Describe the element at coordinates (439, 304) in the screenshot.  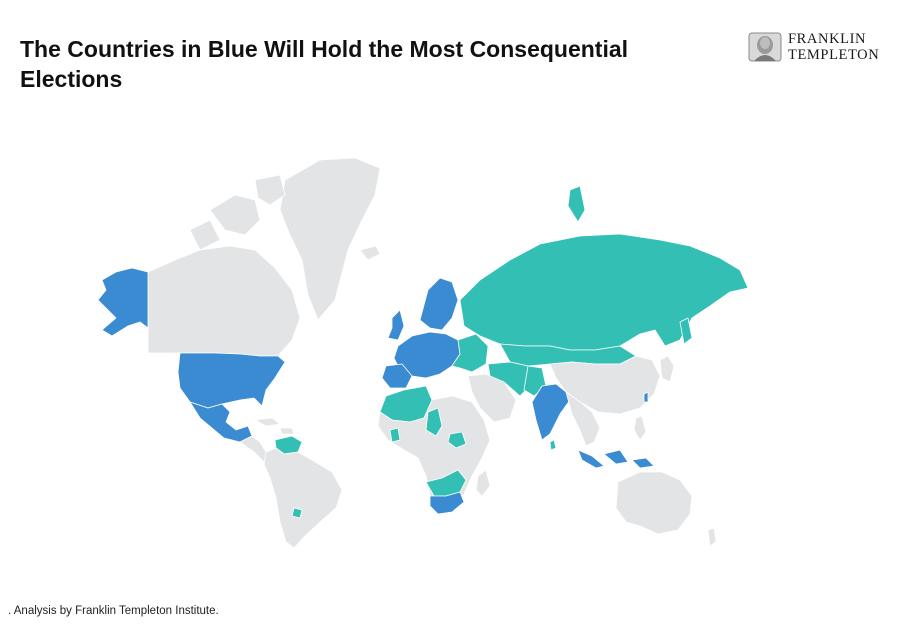
I see `region-scandinavia` at that location.